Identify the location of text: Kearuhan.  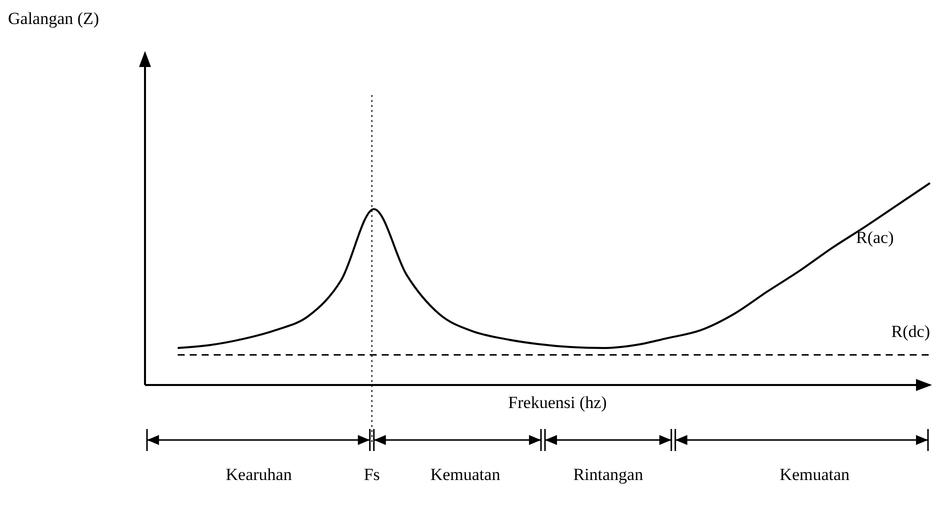
(259, 474).